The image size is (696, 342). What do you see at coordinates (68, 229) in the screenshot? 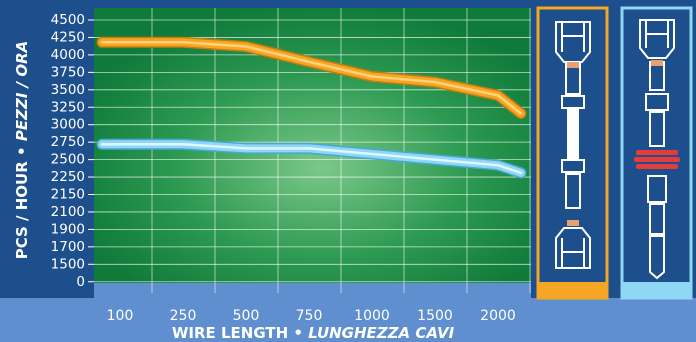
I see `y-tick-label: 1900` at bounding box center [68, 229].